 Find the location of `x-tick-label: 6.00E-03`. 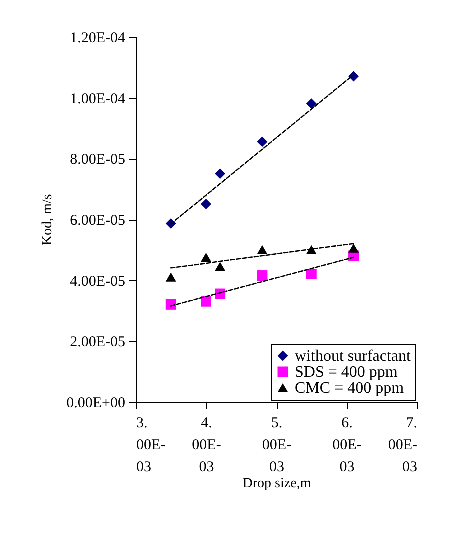

x-tick-label: 6.00E-03 is located at coordinates (347, 446).